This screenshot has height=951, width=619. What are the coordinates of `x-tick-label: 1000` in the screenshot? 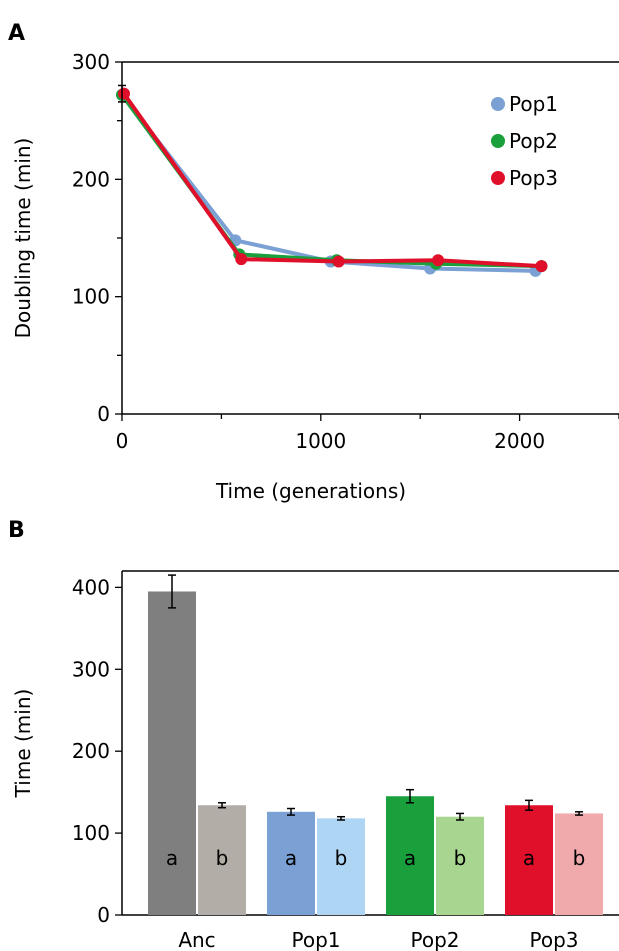 It's located at (320, 441).